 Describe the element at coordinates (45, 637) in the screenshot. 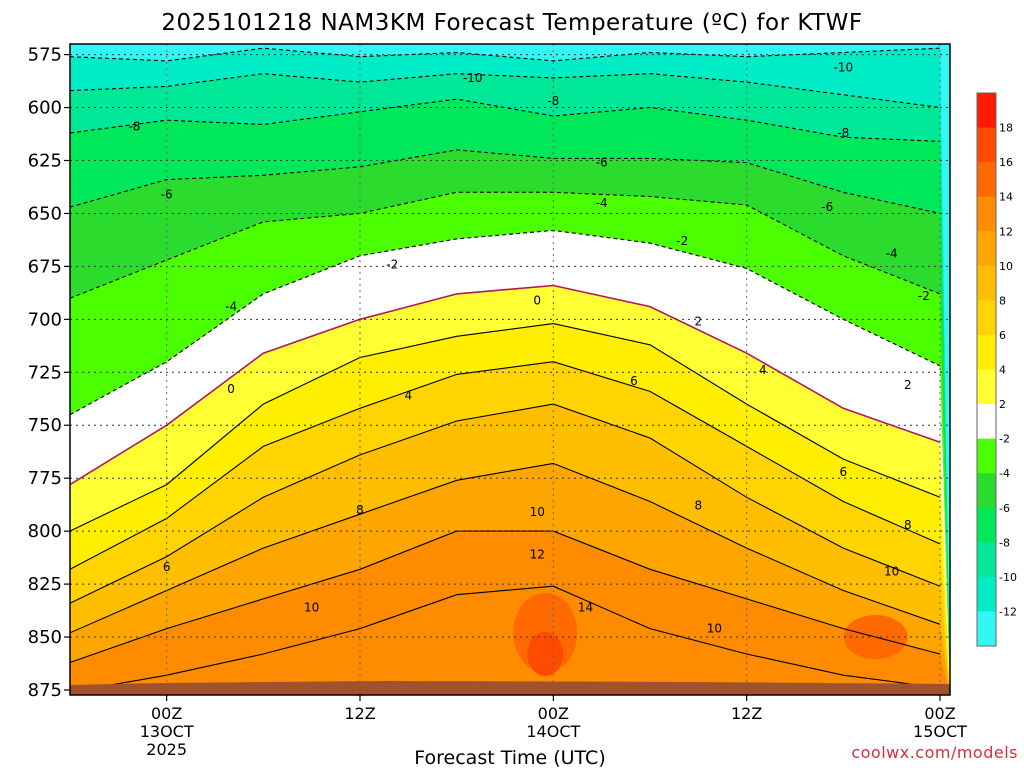

I see `y-tick-label: 850` at that location.